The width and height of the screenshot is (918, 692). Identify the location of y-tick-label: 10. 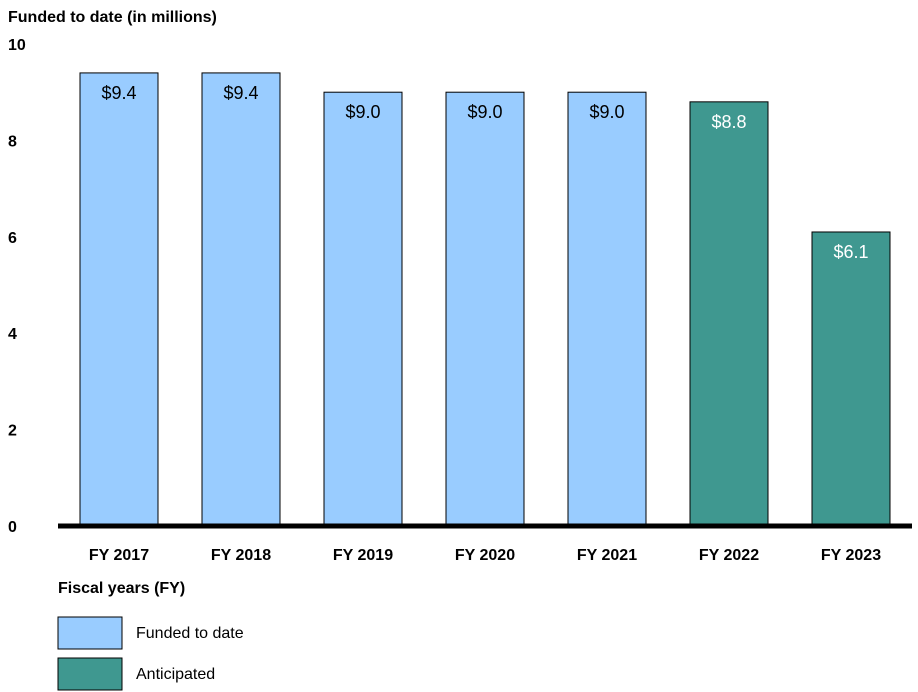
(17, 45).